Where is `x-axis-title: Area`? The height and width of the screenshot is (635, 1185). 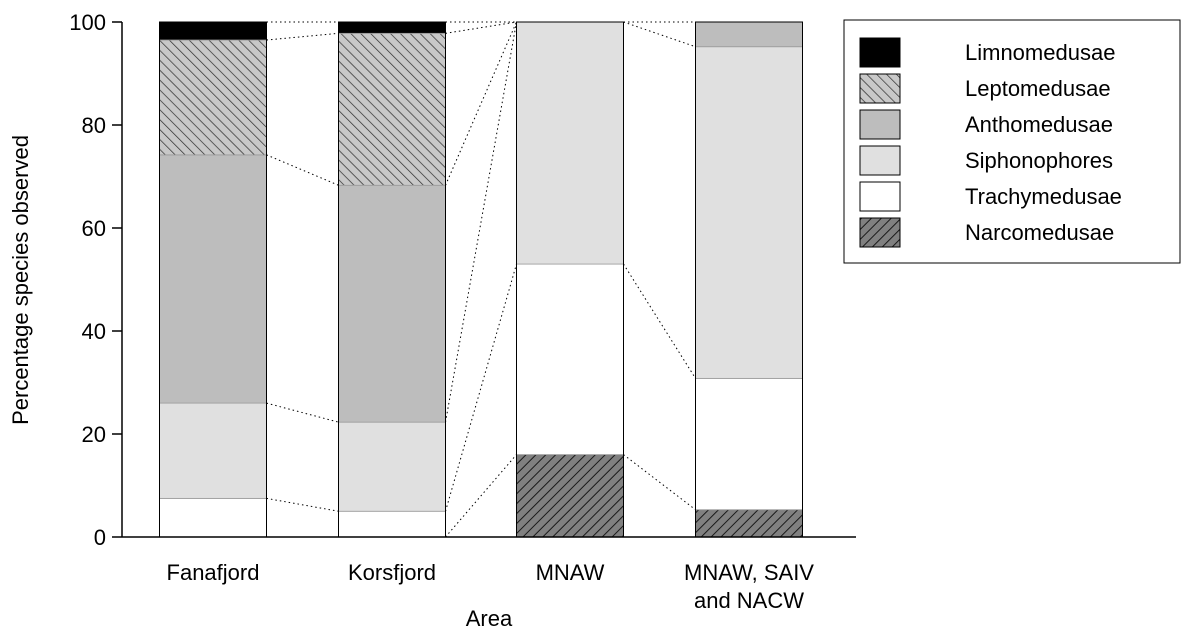
x-axis-title: Area is located at coordinates (489, 618).